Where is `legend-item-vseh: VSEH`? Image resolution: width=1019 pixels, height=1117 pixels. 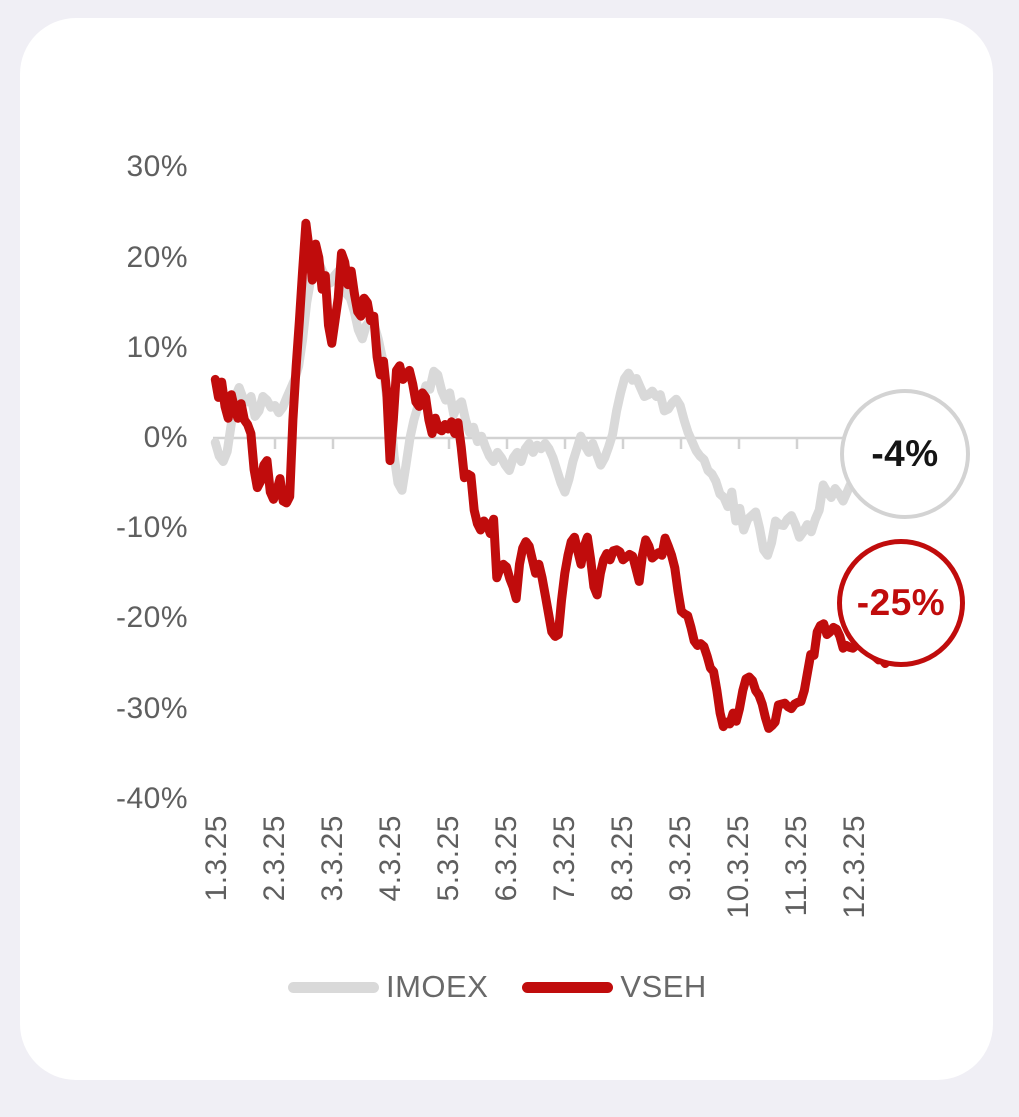
legend-item-vseh: VSEH is located at coordinates (614, 987).